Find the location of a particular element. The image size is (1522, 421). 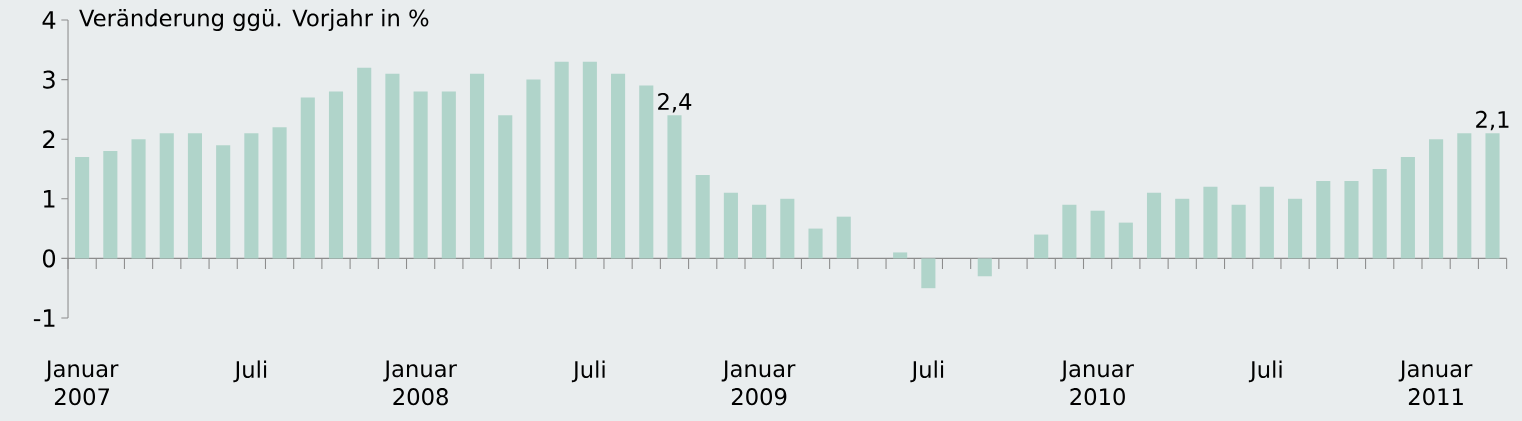

x-tick-label: Januar 2011 is located at coordinates (1435, 383).